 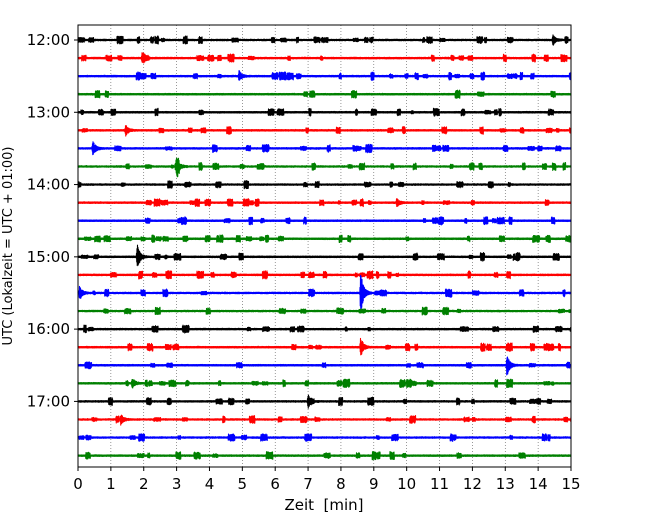 What do you see at coordinates (48, 257) in the screenshot?
I see `y-tick-label: 15:00` at bounding box center [48, 257].